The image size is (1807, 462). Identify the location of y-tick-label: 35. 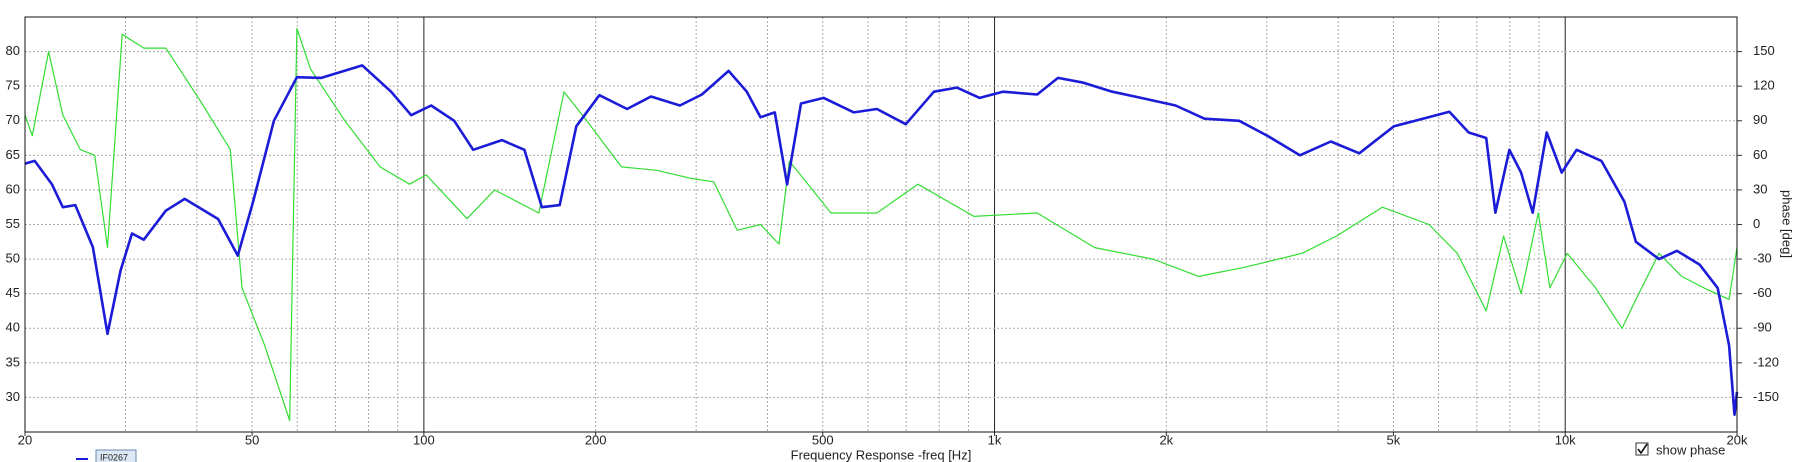
(13, 361).